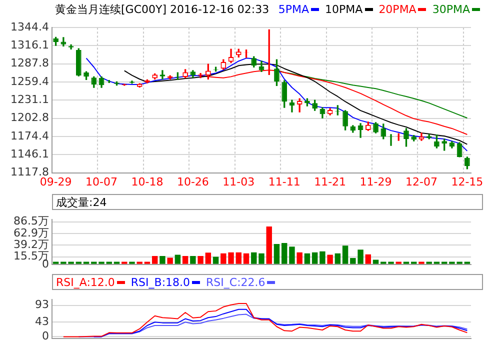 The image size is (489, 344). I want to click on y-tick-label: 1202.8, so click(29, 117).